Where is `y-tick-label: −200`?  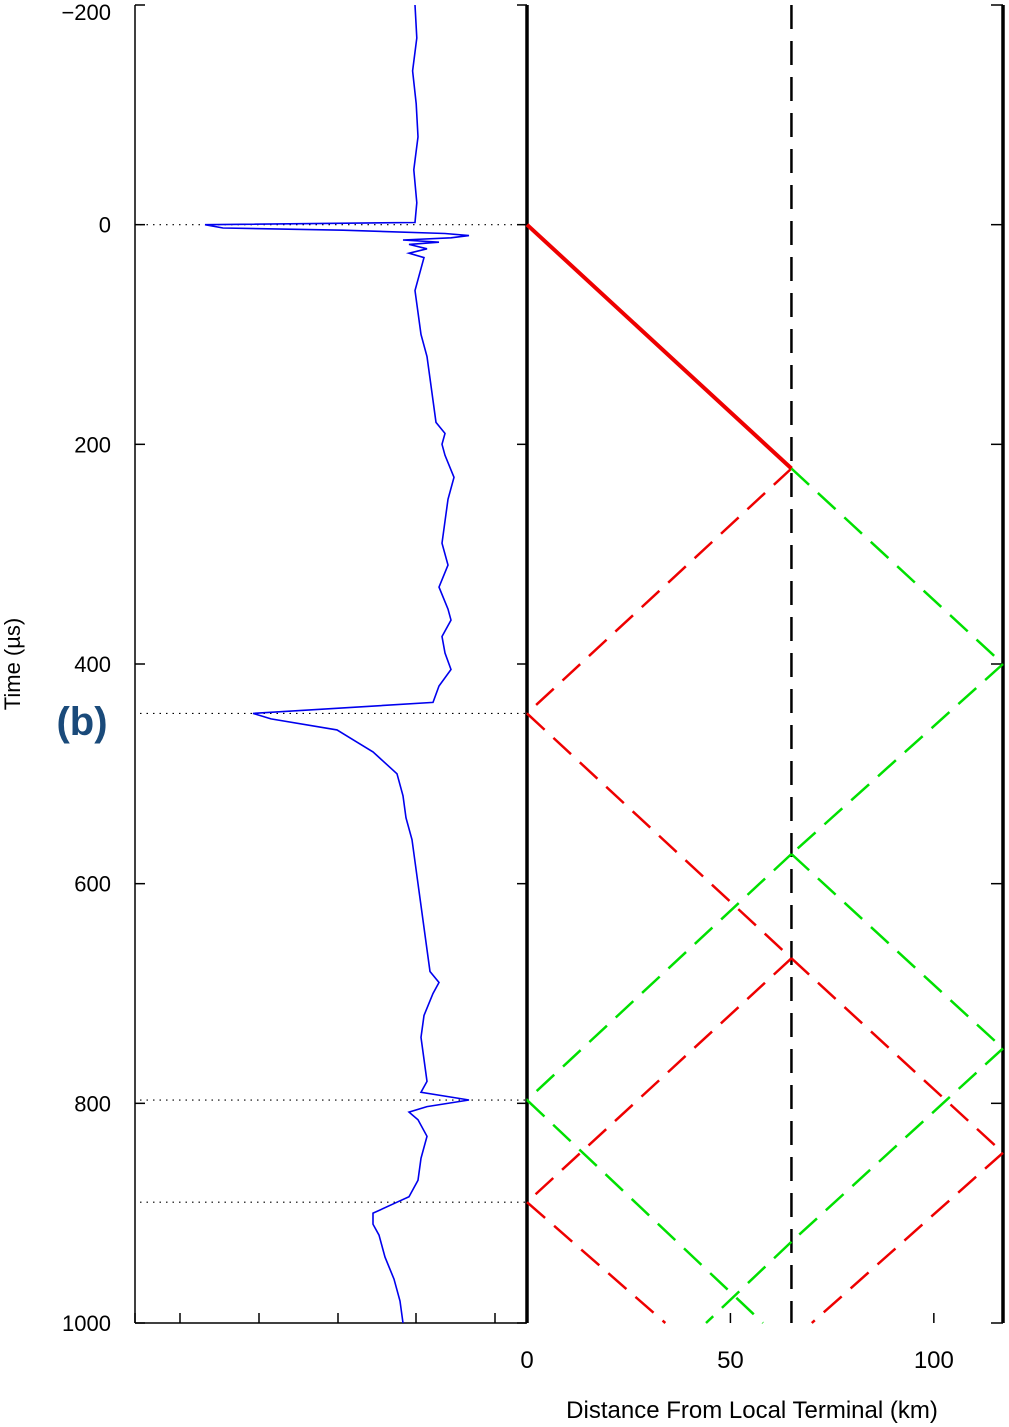
y-tick-label: −200 is located at coordinates (86, 12).